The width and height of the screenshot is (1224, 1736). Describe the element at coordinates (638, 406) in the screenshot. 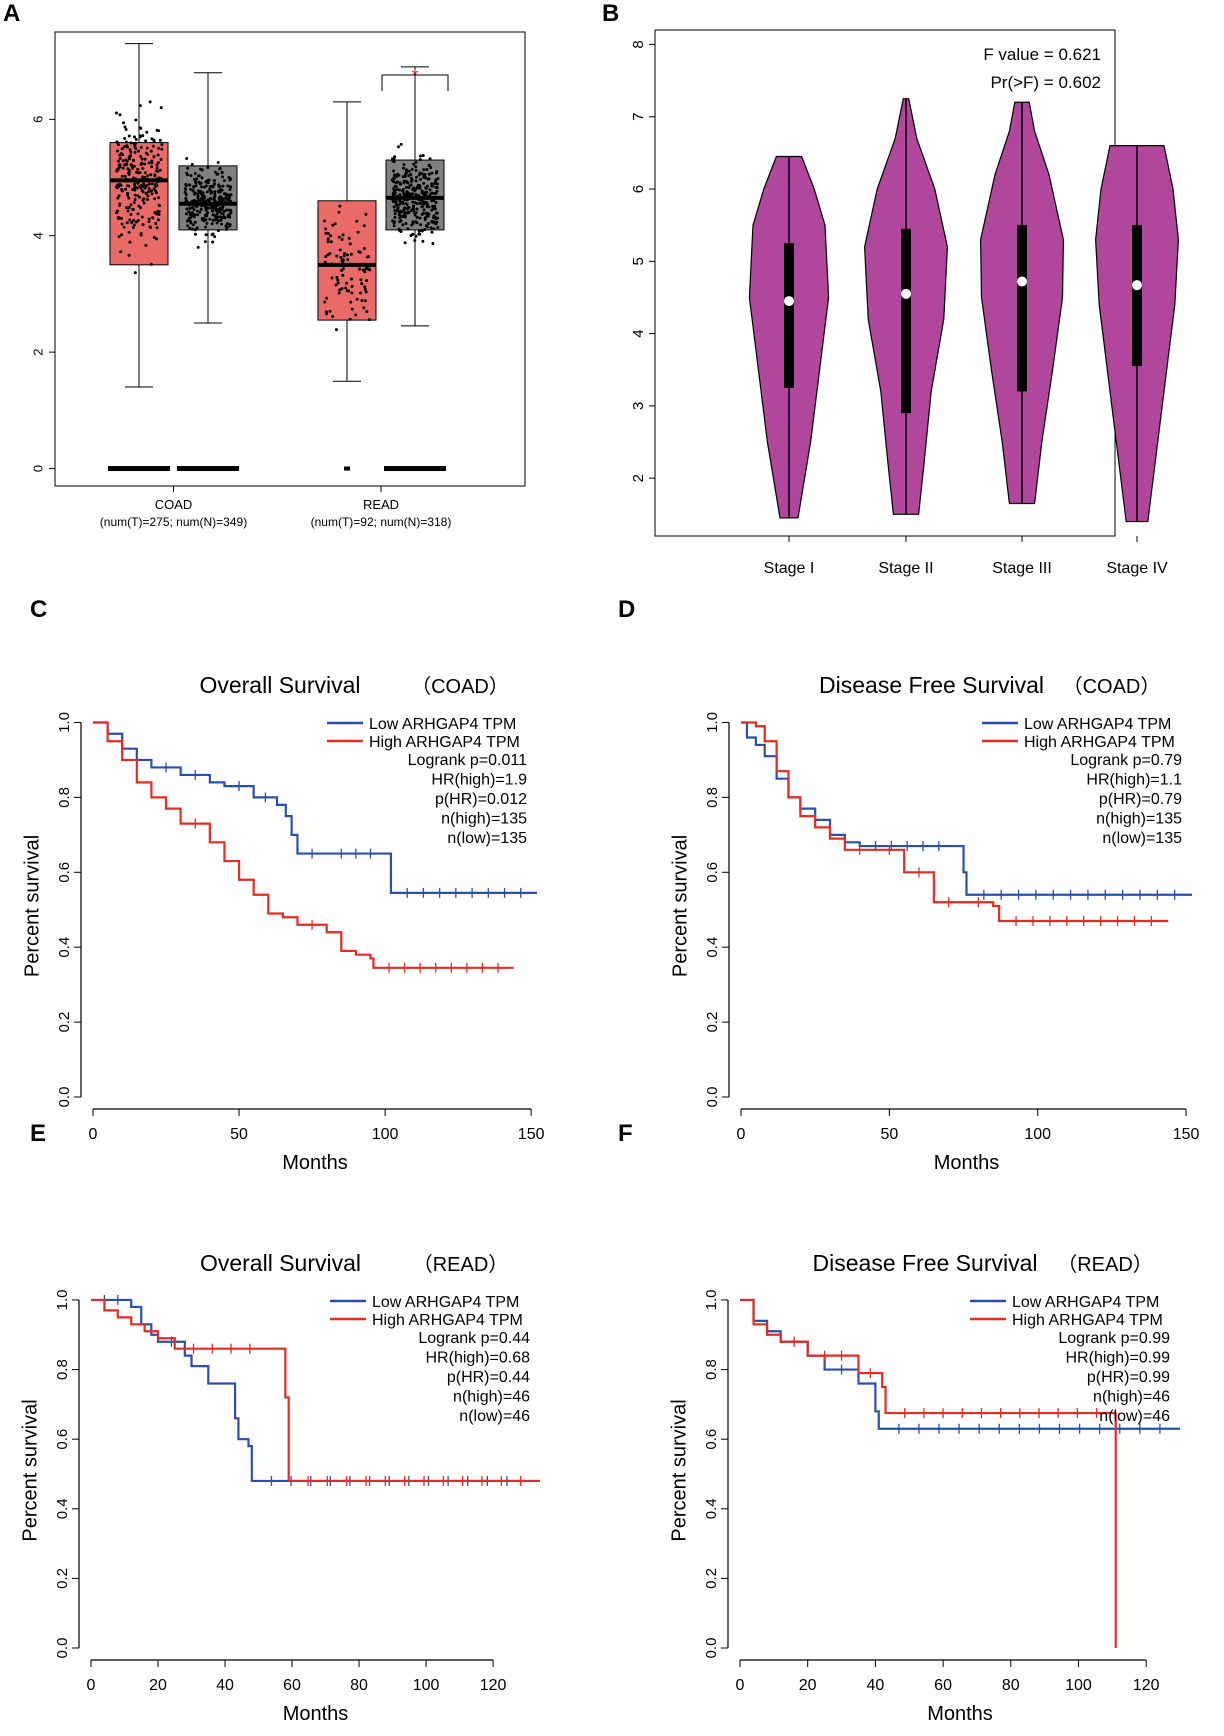

I see `y-tick-label-b: 3` at that location.